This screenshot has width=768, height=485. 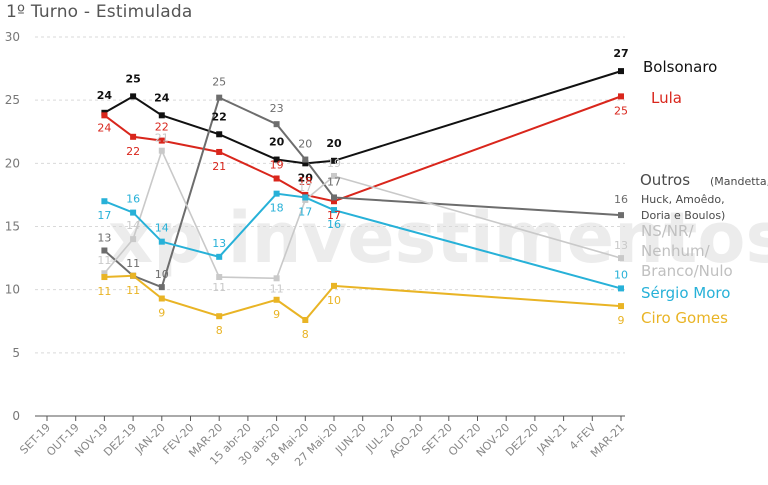 I want to click on x-tick-label: JAN-21, so click(x=552, y=439).